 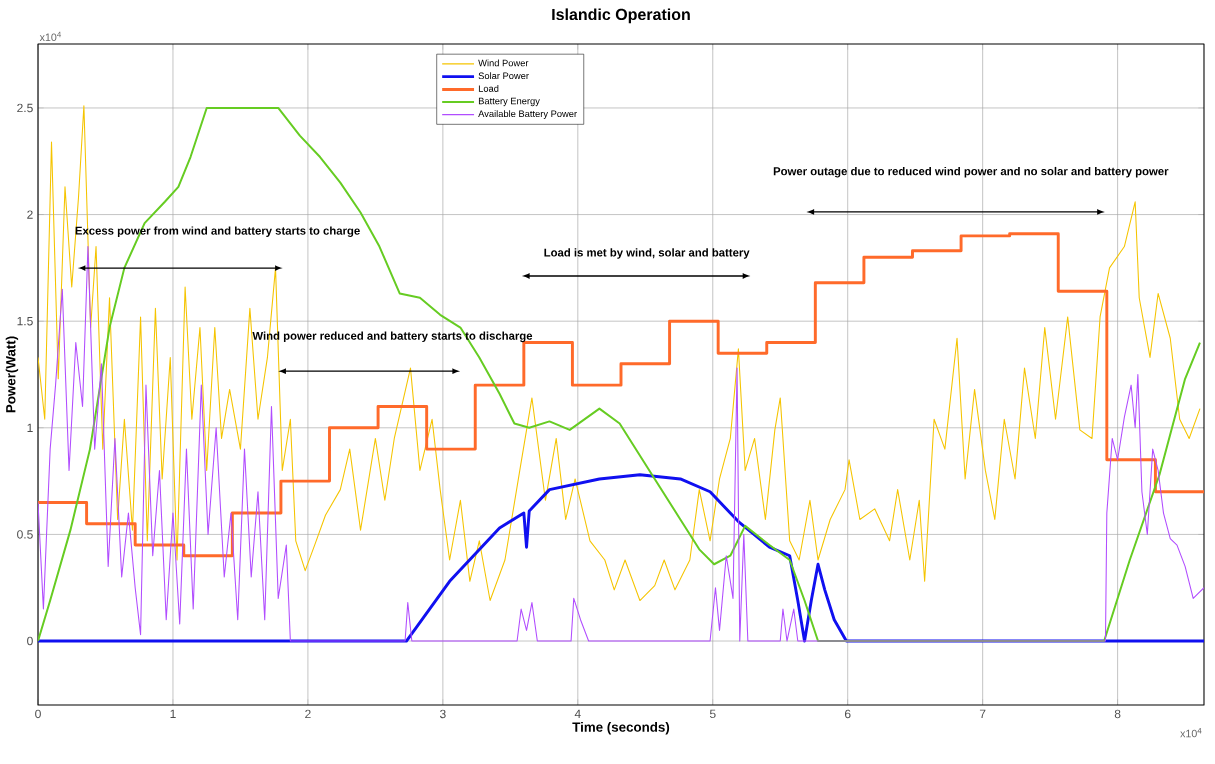 What do you see at coordinates (971, 172) in the screenshot?
I see `annotation: Power outage due to reduced wind power and no solar and battery power` at bounding box center [971, 172].